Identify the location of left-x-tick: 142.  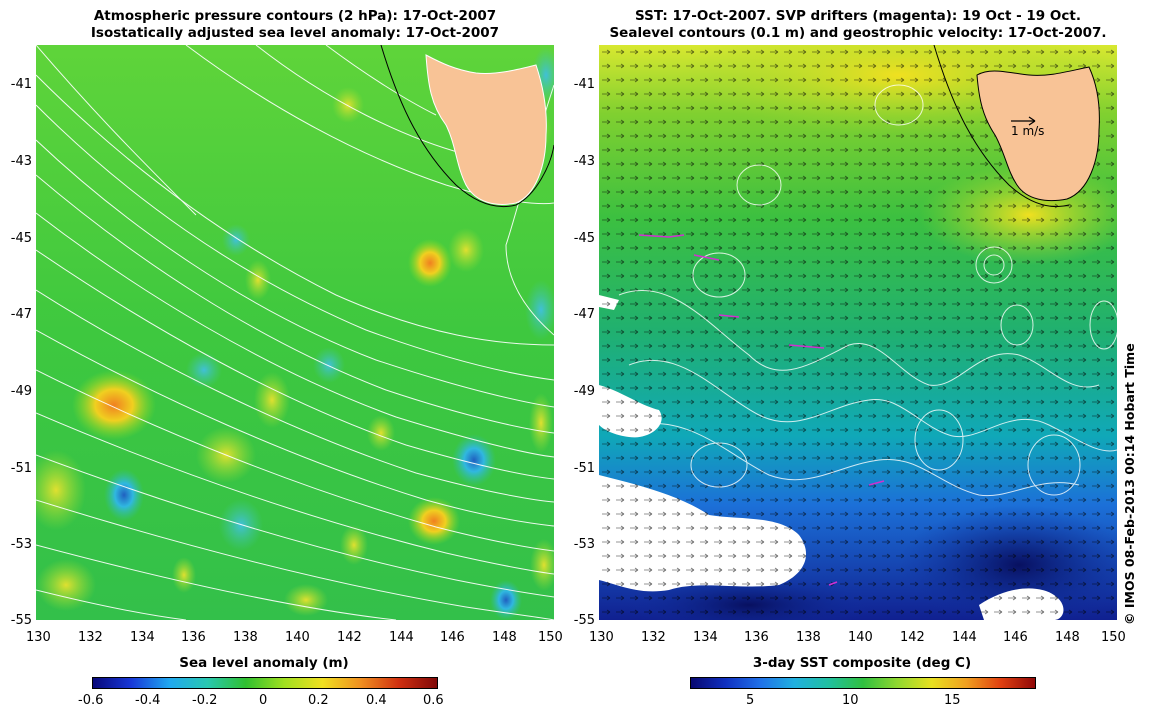
(349, 637).